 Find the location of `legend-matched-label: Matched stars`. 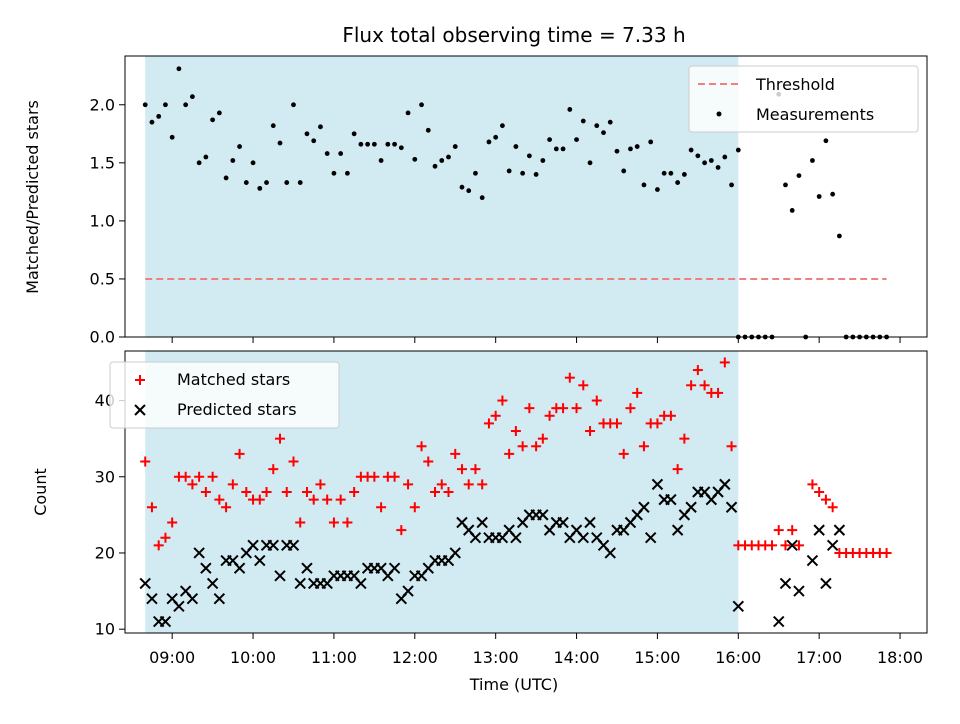

legend-matched-label: Matched stars is located at coordinates (233, 379).